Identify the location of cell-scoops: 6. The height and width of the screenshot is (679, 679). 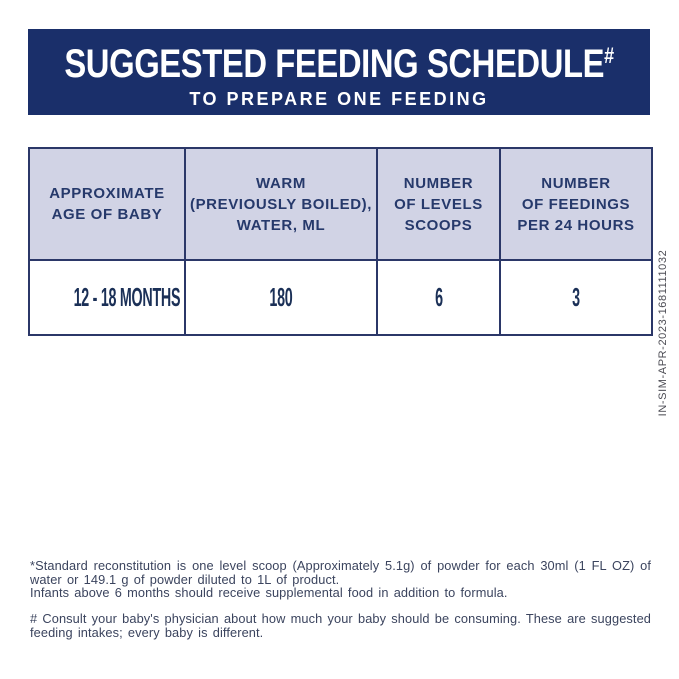
(438, 297).